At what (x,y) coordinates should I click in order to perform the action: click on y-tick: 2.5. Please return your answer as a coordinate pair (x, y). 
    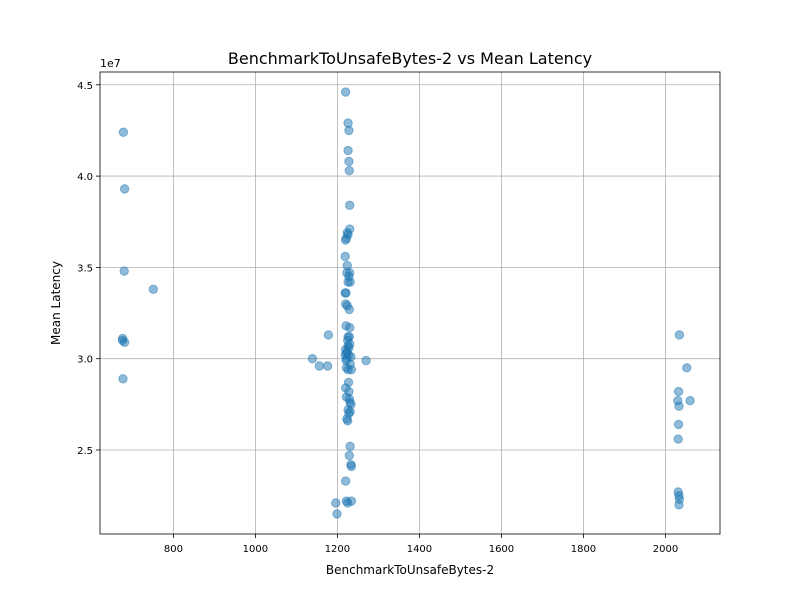
    Looking at the image, I should click on (88, 451).